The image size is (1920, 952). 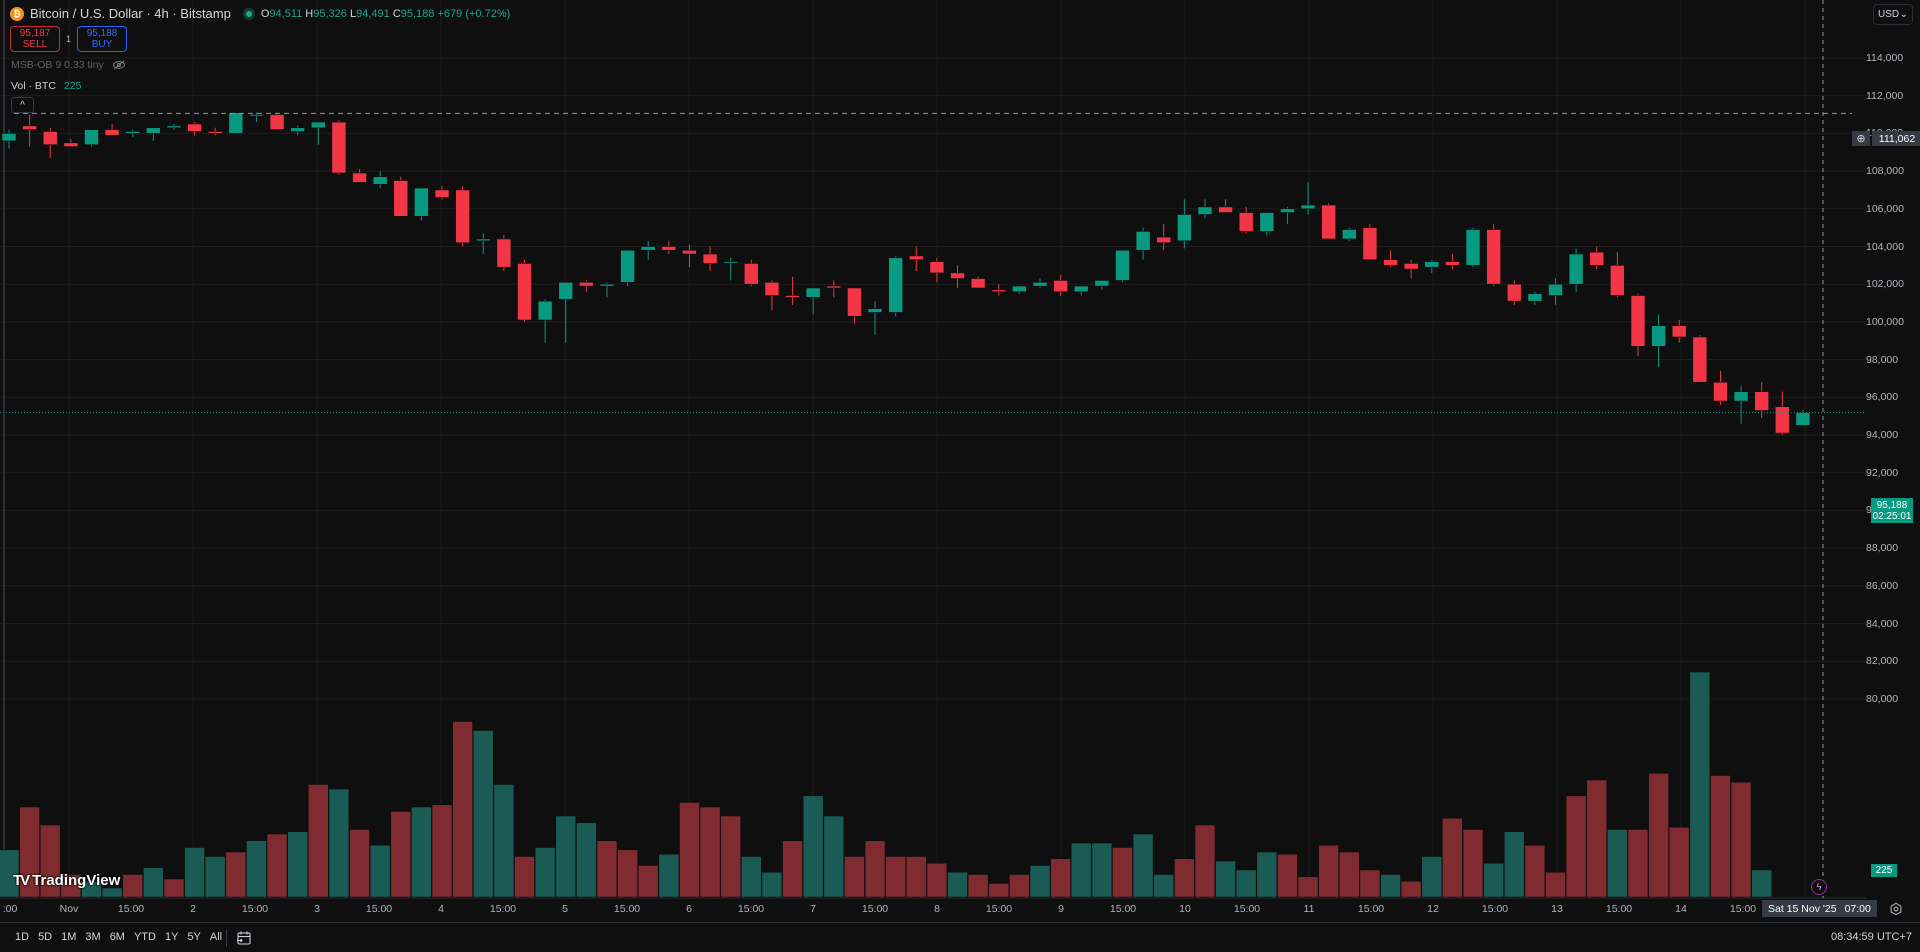 I want to click on trade-panel: 95,187 SELL 1 95,188 BUY, so click(x=69, y=39).